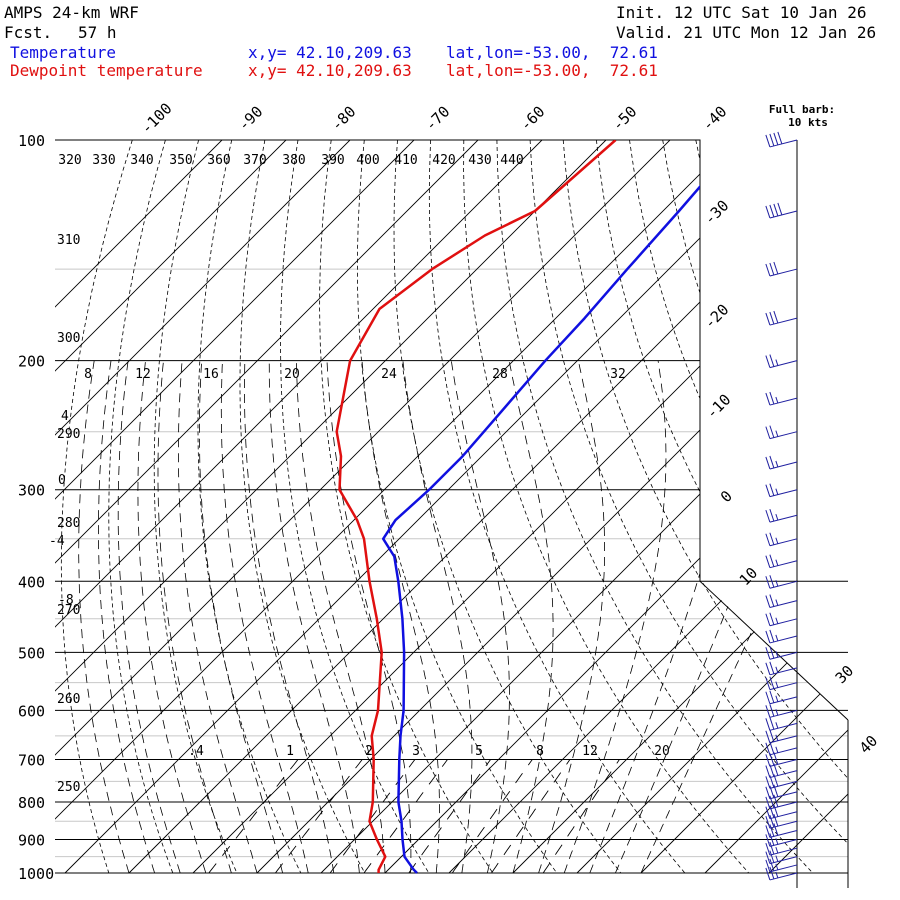 The height and width of the screenshot is (900, 900). What do you see at coordinates (143, 374) in the screenshot?
I see `theta-e-label: 12` at bounding box center [143, 374].